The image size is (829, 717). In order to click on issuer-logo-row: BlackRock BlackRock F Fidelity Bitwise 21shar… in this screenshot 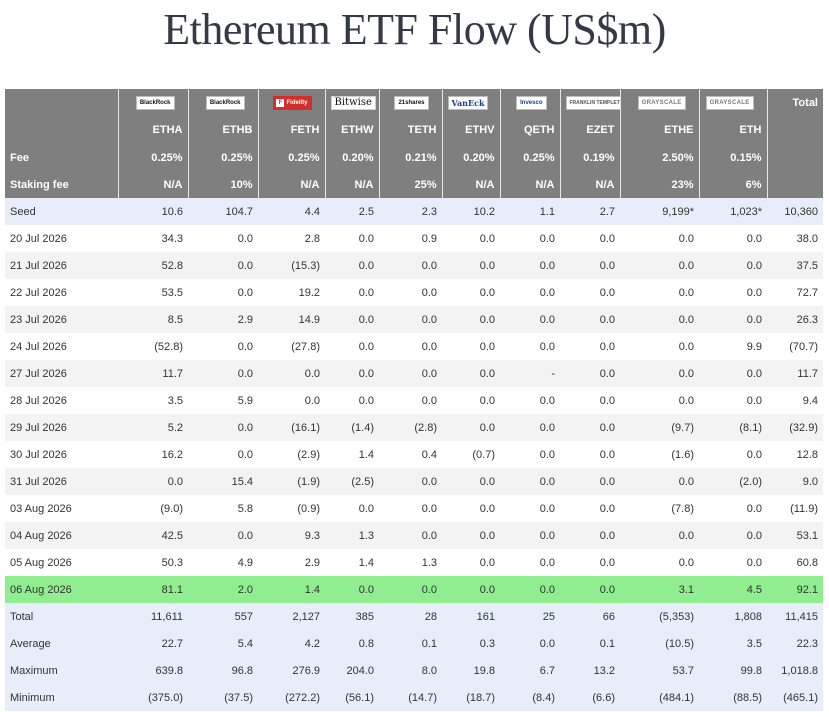, I will do `click(414, 102)`.